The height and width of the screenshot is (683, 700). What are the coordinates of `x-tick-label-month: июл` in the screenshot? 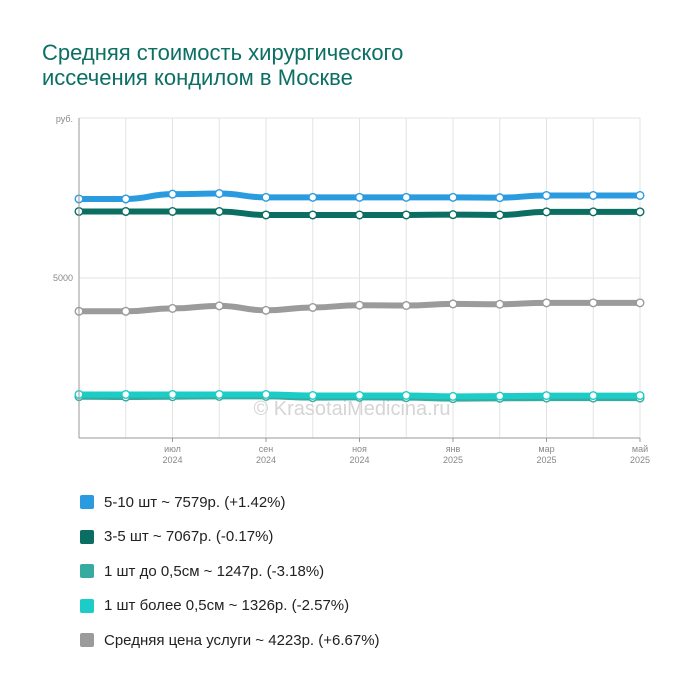 It's located at (172, 449).